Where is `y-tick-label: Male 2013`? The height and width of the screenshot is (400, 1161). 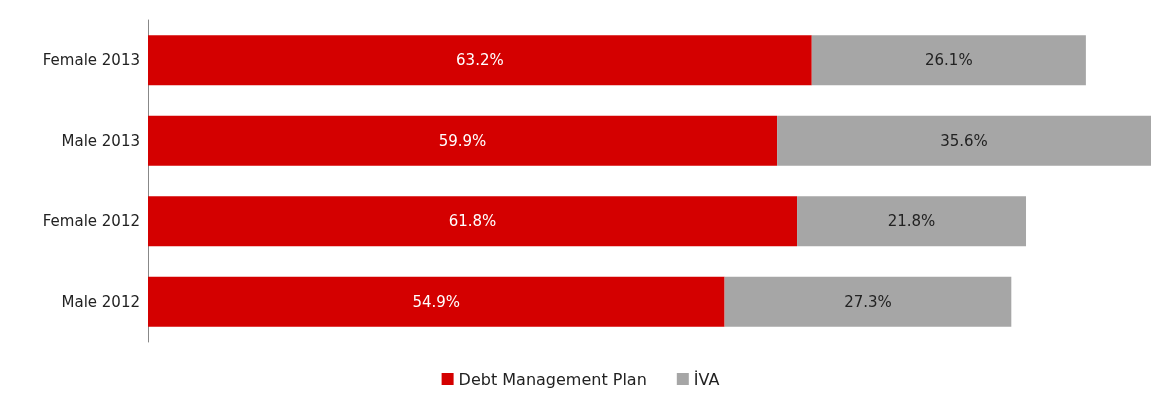 y-tick-label: Male 2013 is located at coordinates (100, 140).